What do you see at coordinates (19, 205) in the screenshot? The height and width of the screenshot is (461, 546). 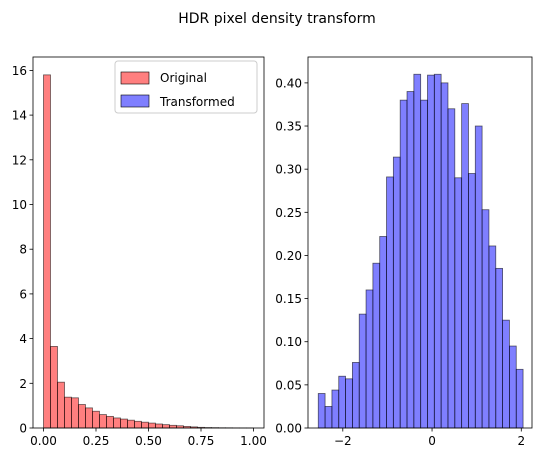 I see `y-tick-label: 10` at bounding box center [19, 205].